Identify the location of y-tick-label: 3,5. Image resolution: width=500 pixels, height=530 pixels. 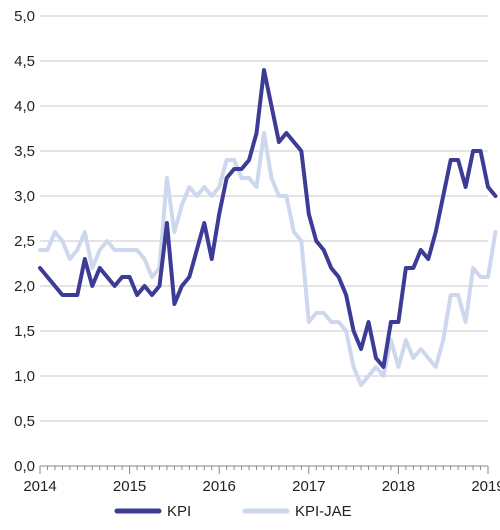
(24, 151).